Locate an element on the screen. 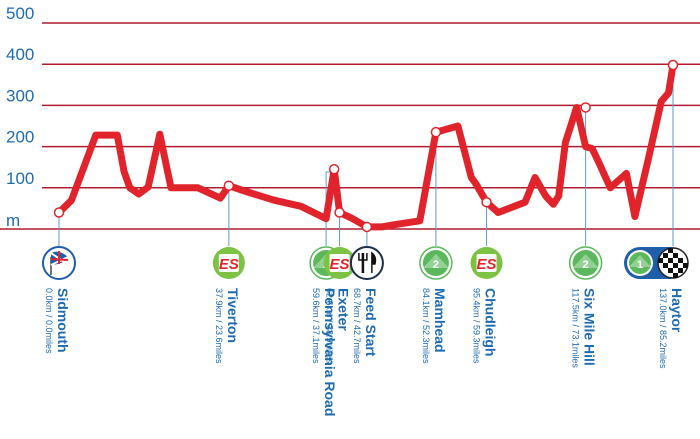 The image size is (700, 439). location-name: Mamhead is located at coordinates (440, 320).